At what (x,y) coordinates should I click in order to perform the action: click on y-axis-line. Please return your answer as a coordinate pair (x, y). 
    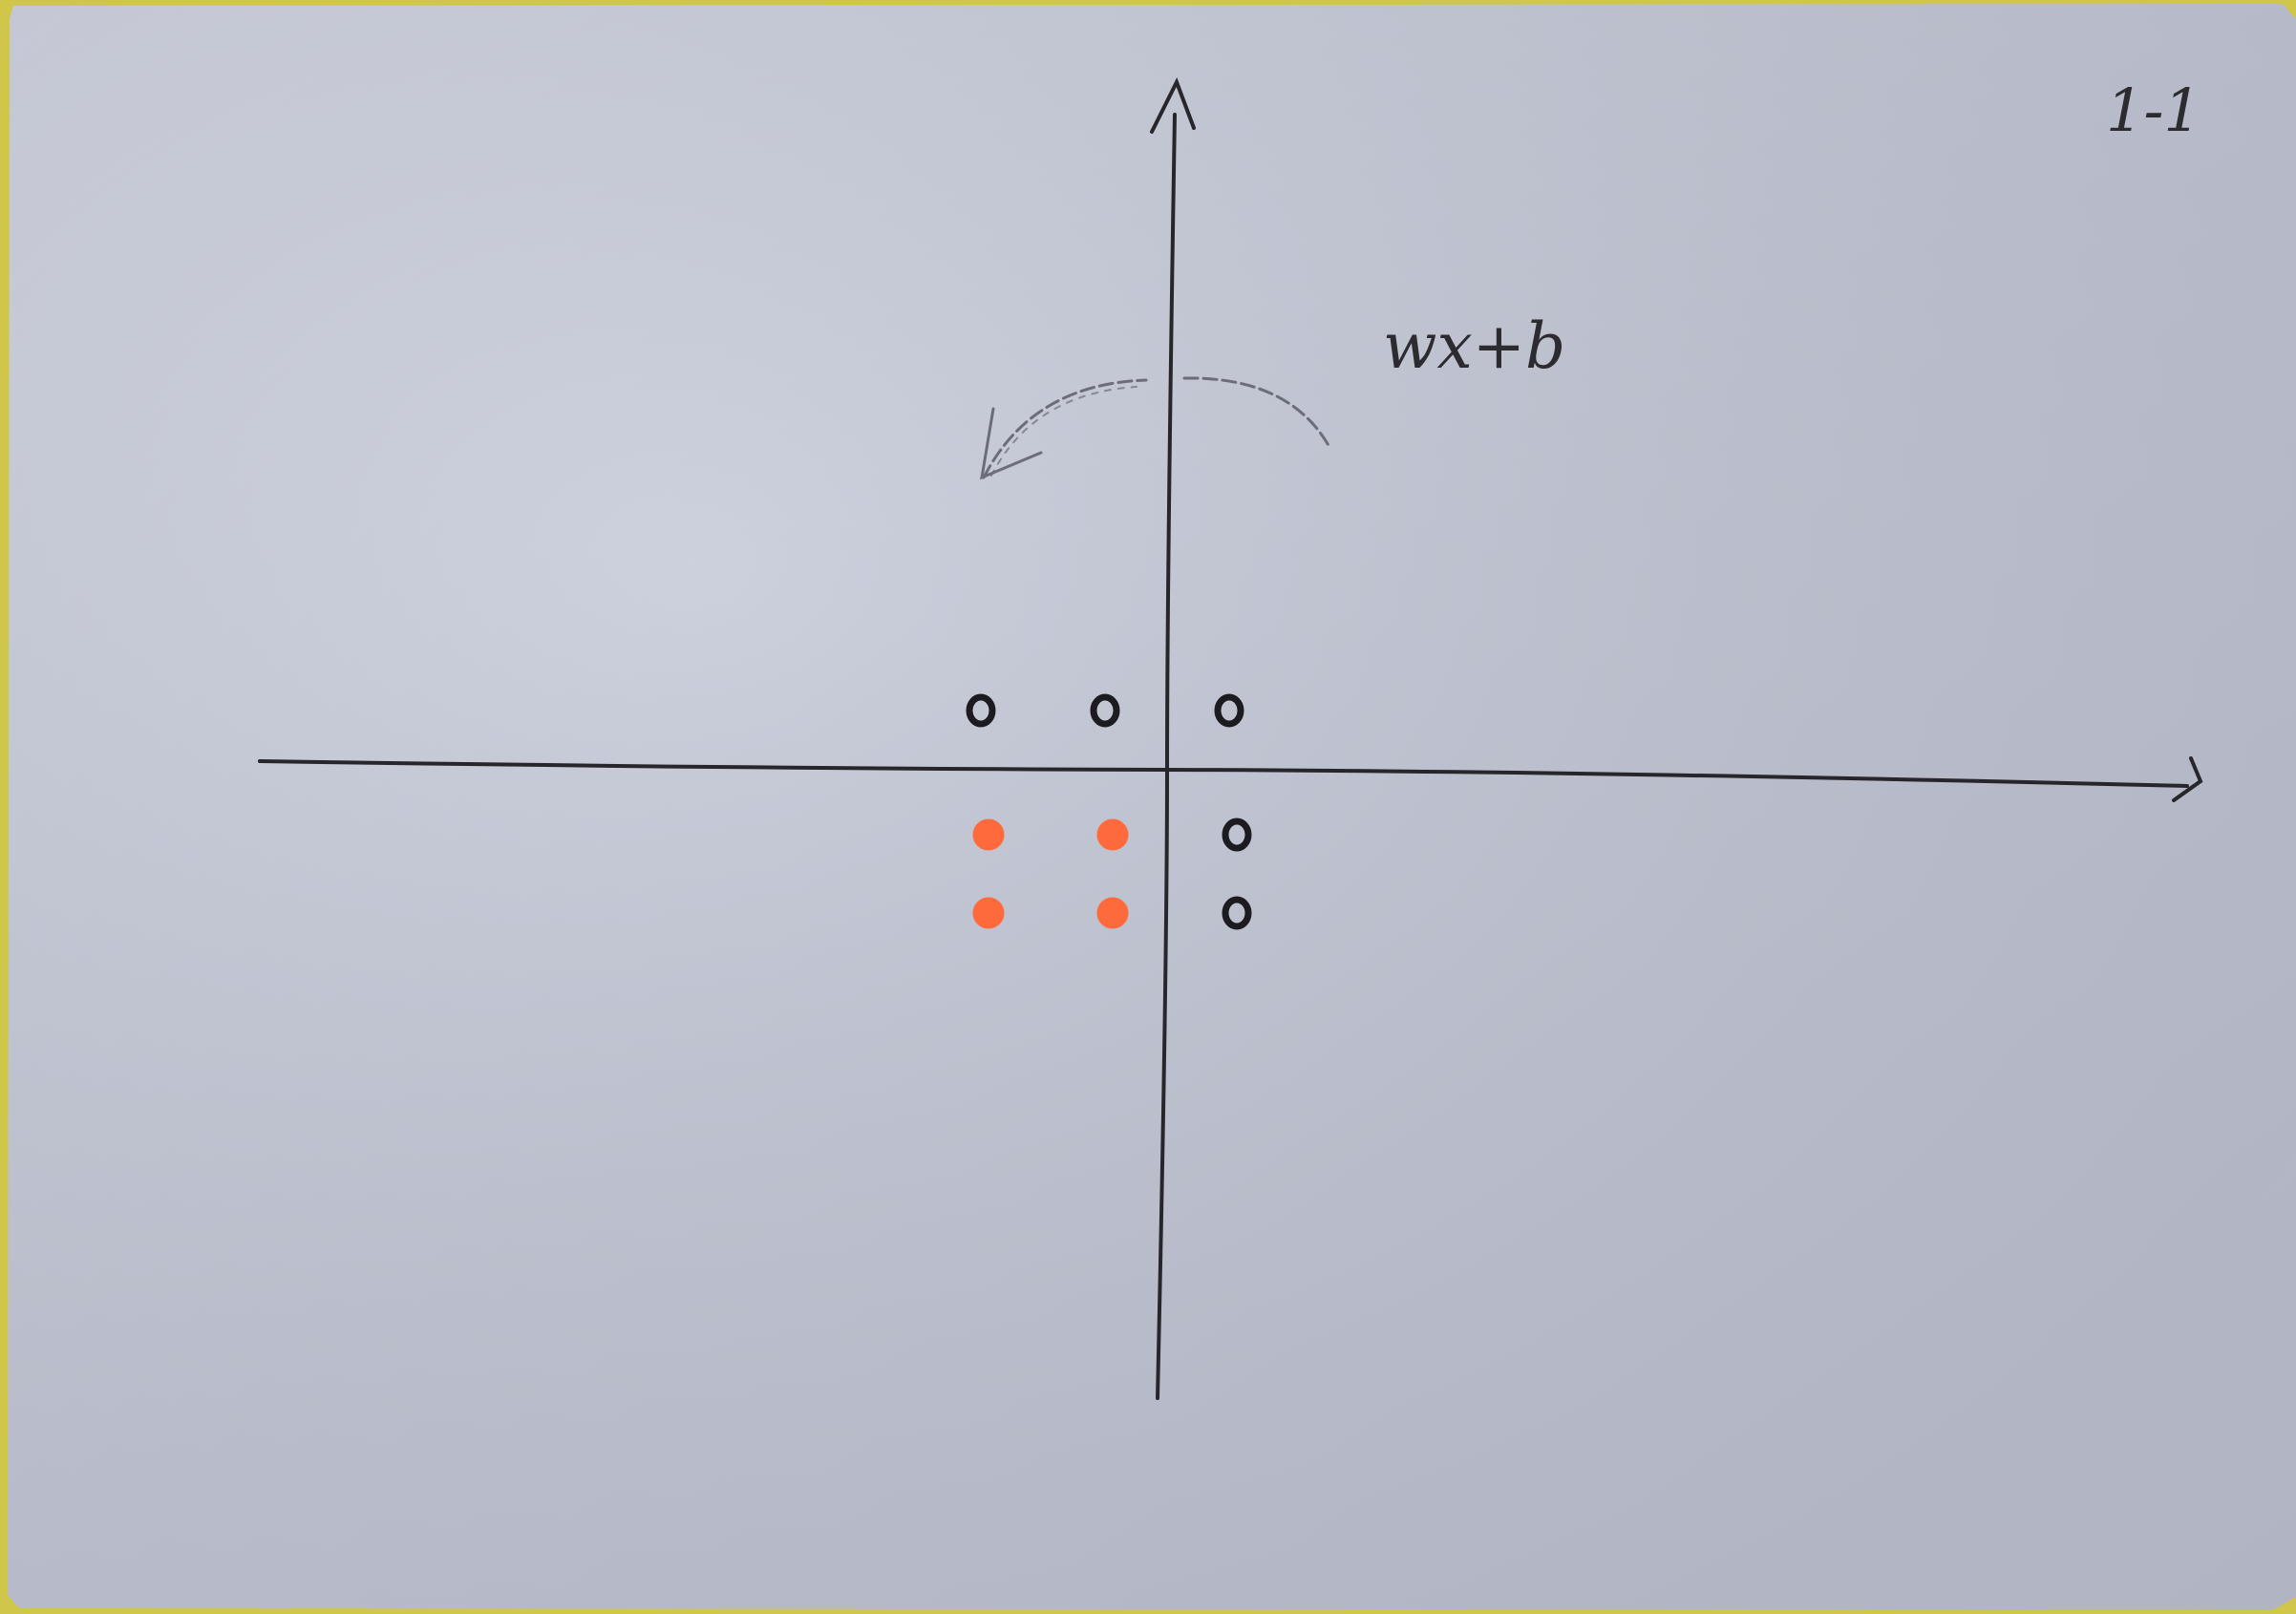
    Looking at the image, I should click on (1166, 756).